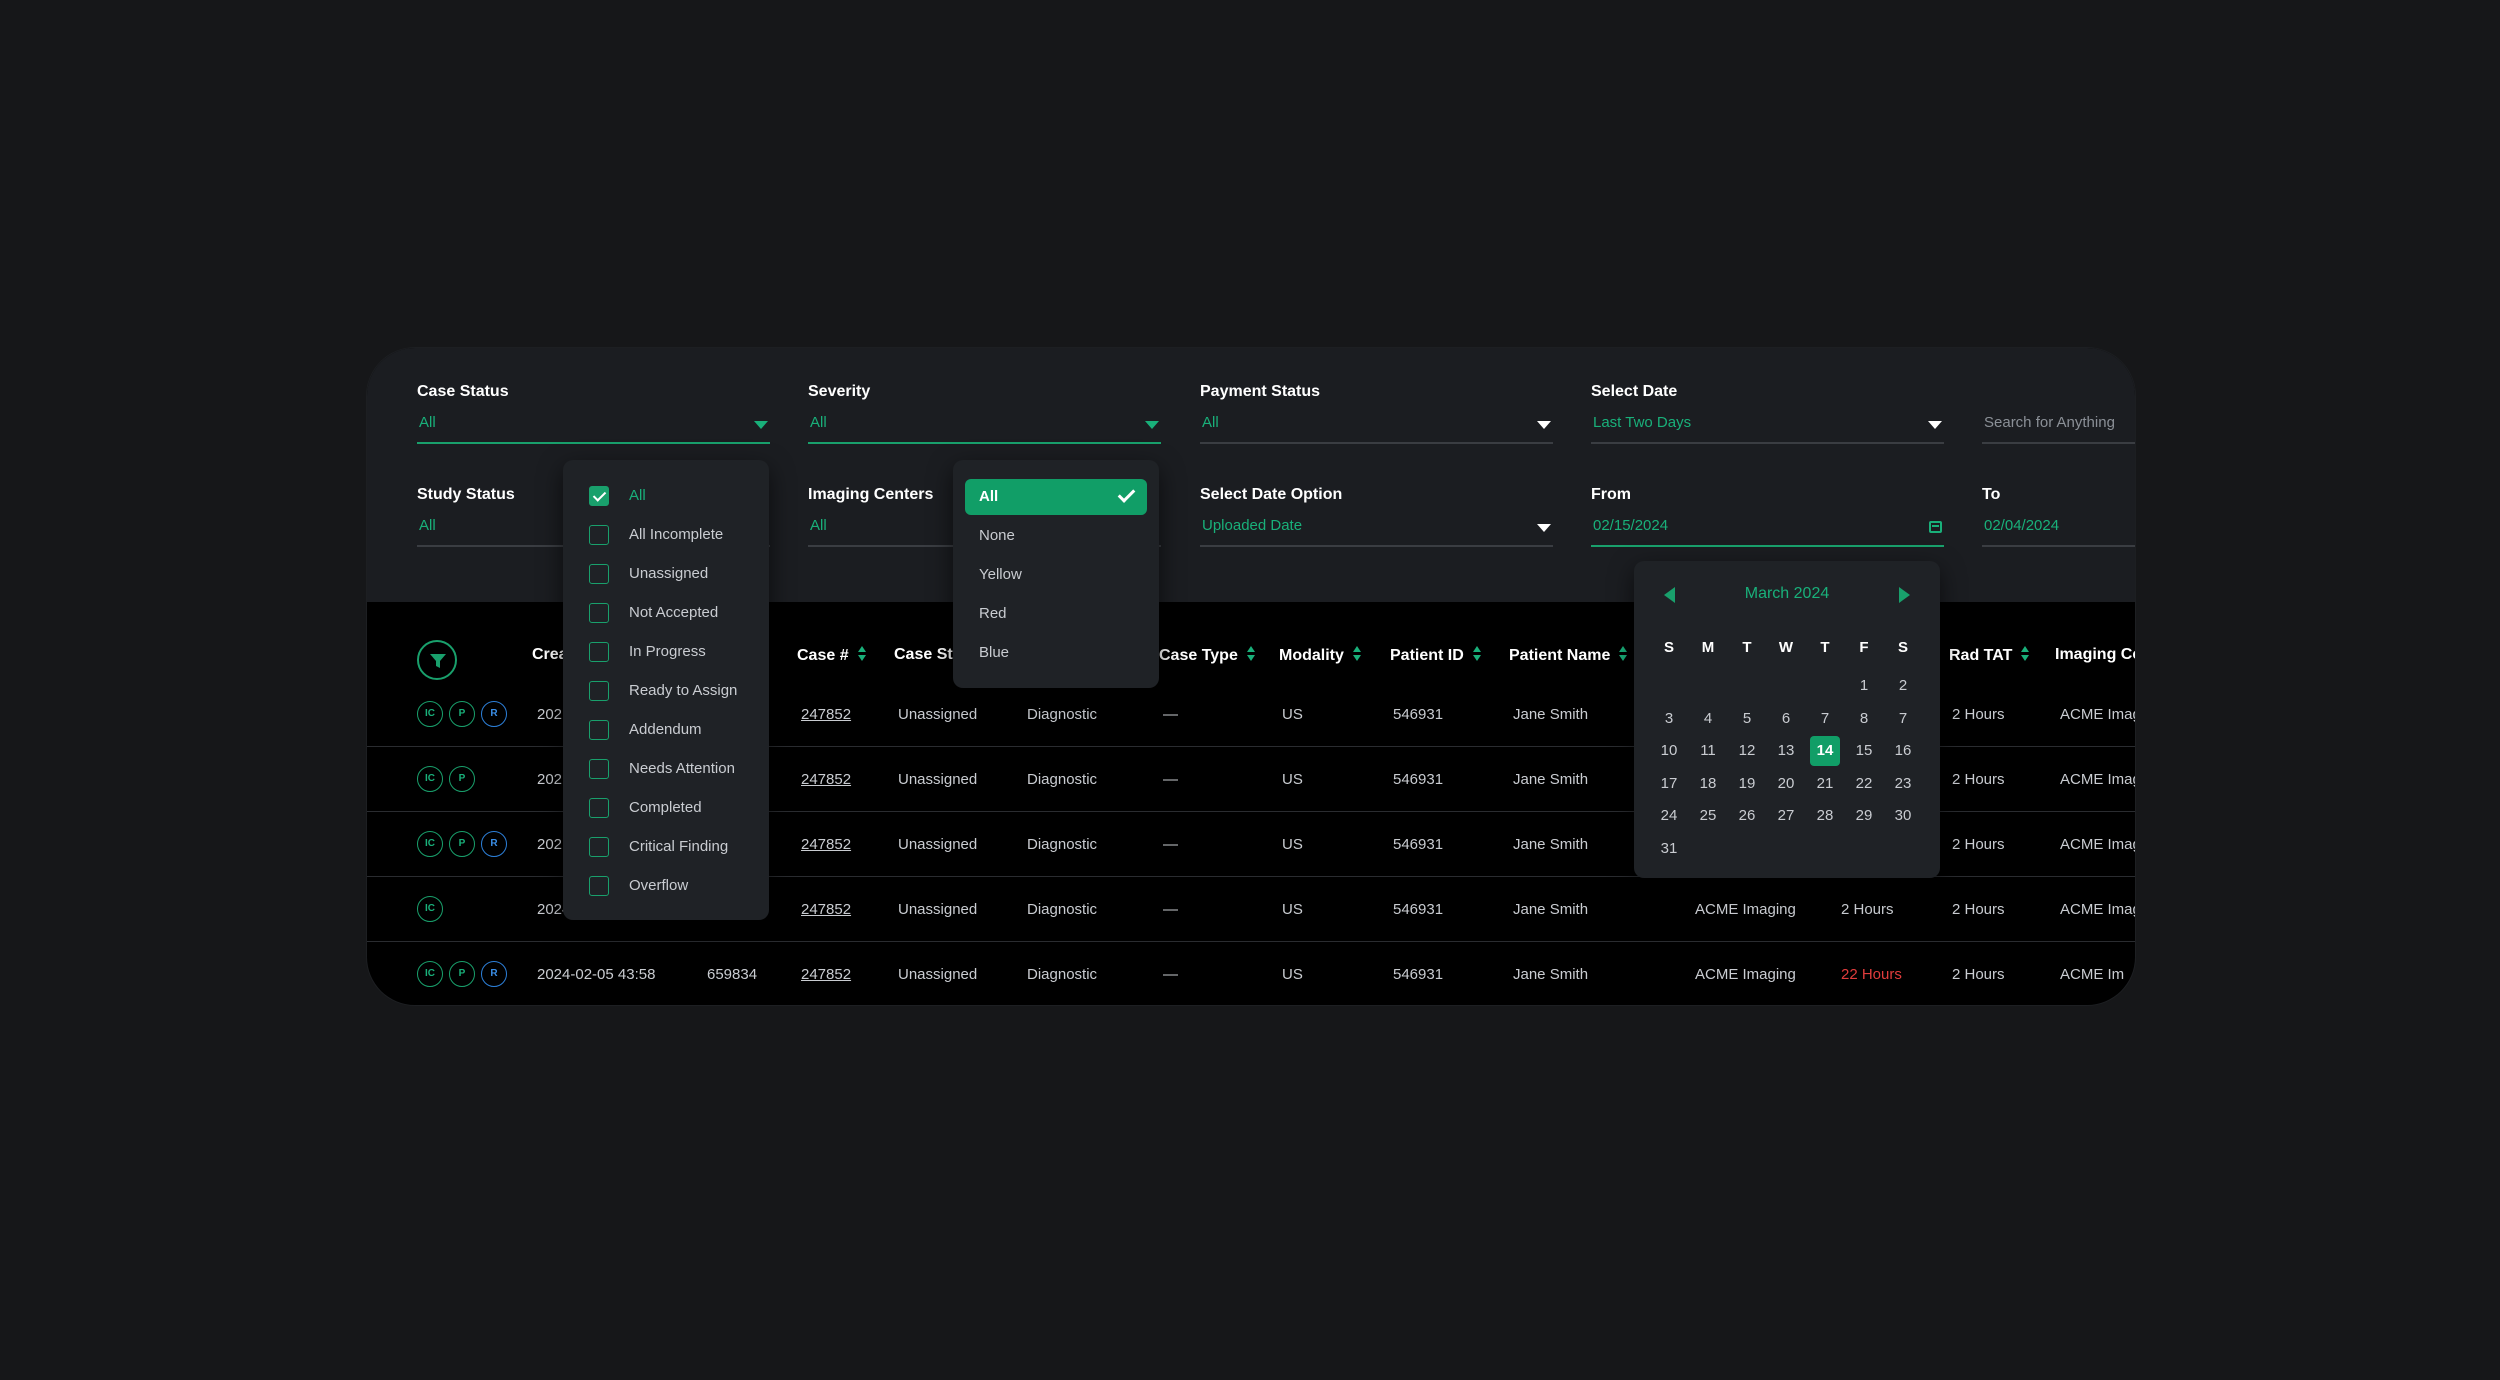  What do you see at coordinates (1864, 750) in the screenshot?
I see `calendar-day: 15` at bounding box center [1864, 750].